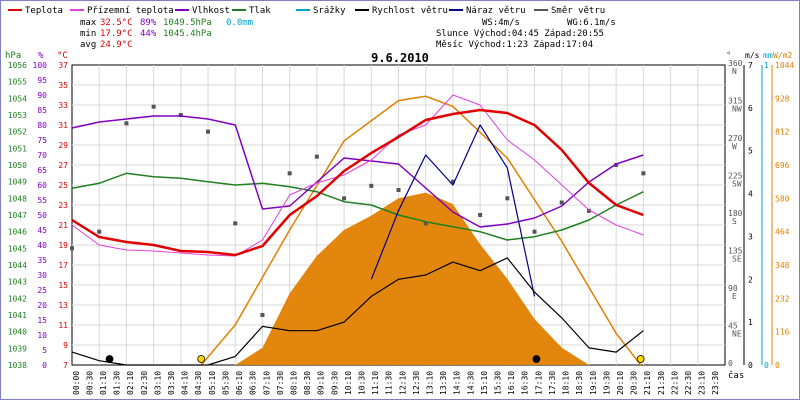 The height and width of the screenshot is (404, 800). What do you see at coordinates (402, 383) in the screenshot?
I see `x-tick-label: 12:10` at bounding box center [402, 383].